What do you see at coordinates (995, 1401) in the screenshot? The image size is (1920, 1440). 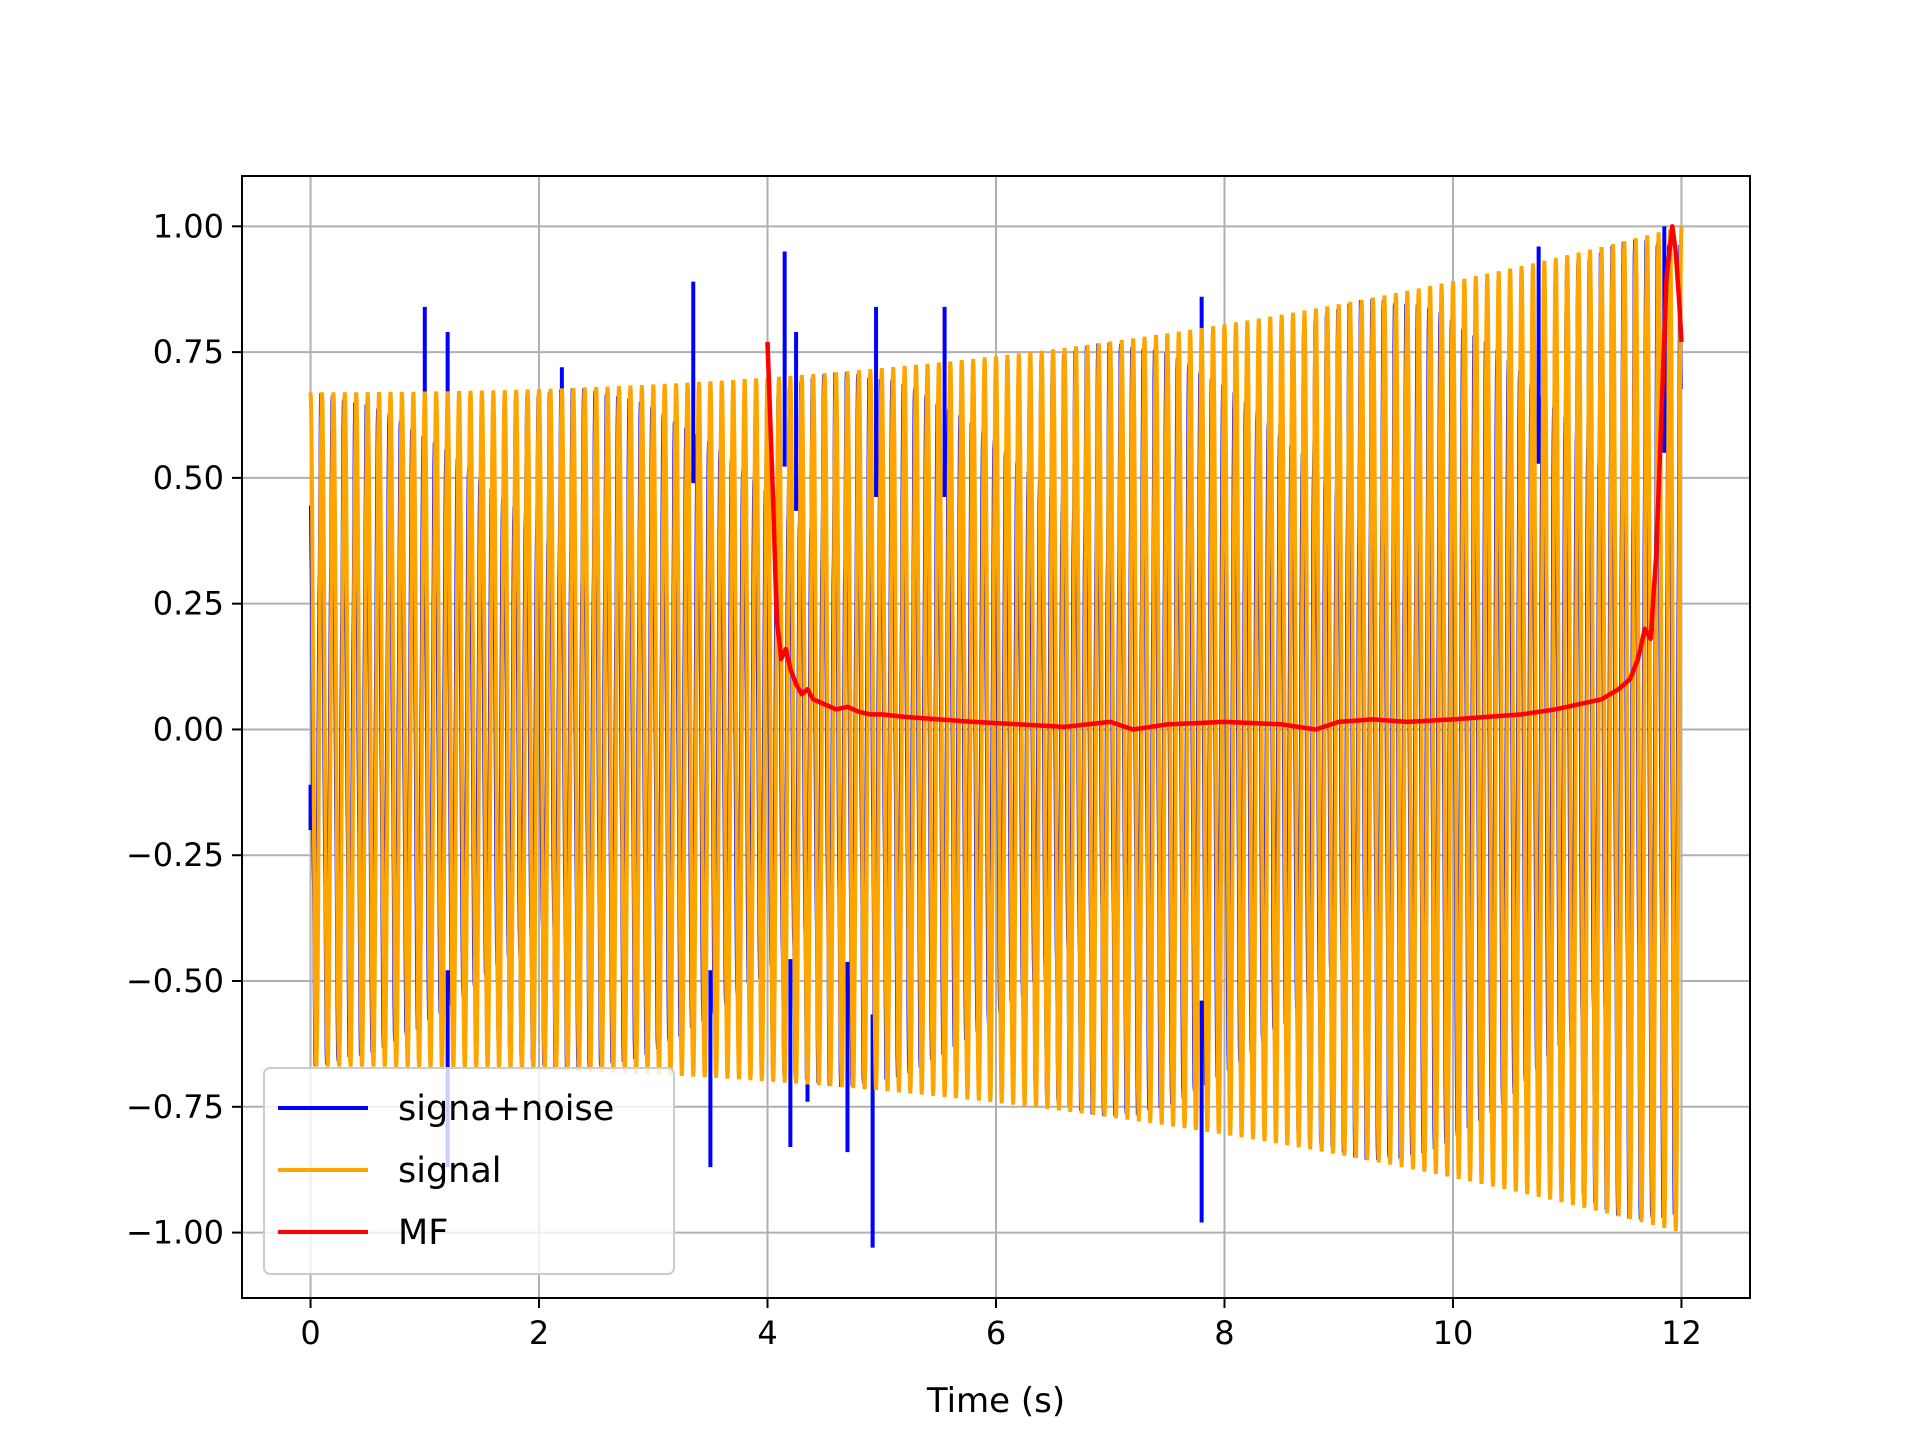 I see `x-axis-label: Time (s)` at bounding box center [995, 1401].